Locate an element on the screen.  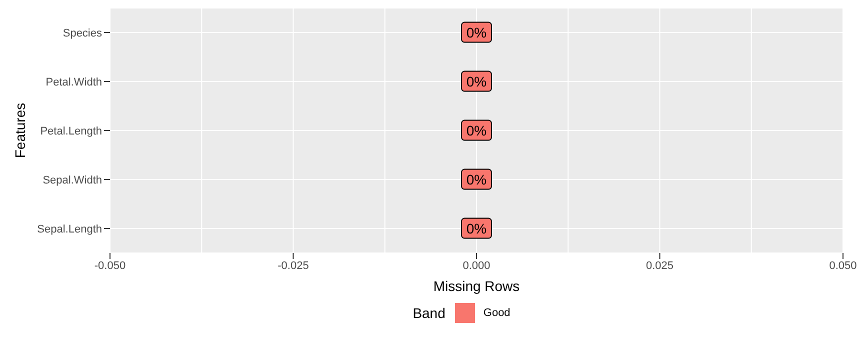
y-tick-label: Sepal.Length is located at coordinates (69, 229).